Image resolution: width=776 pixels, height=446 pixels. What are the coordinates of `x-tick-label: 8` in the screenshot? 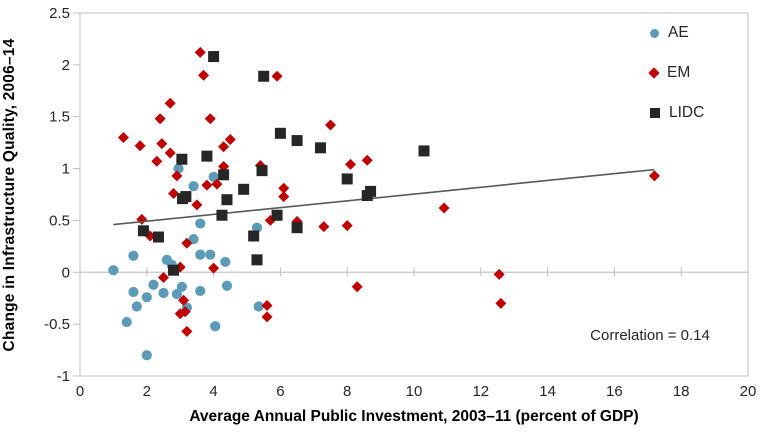 It's located at (347, 391).